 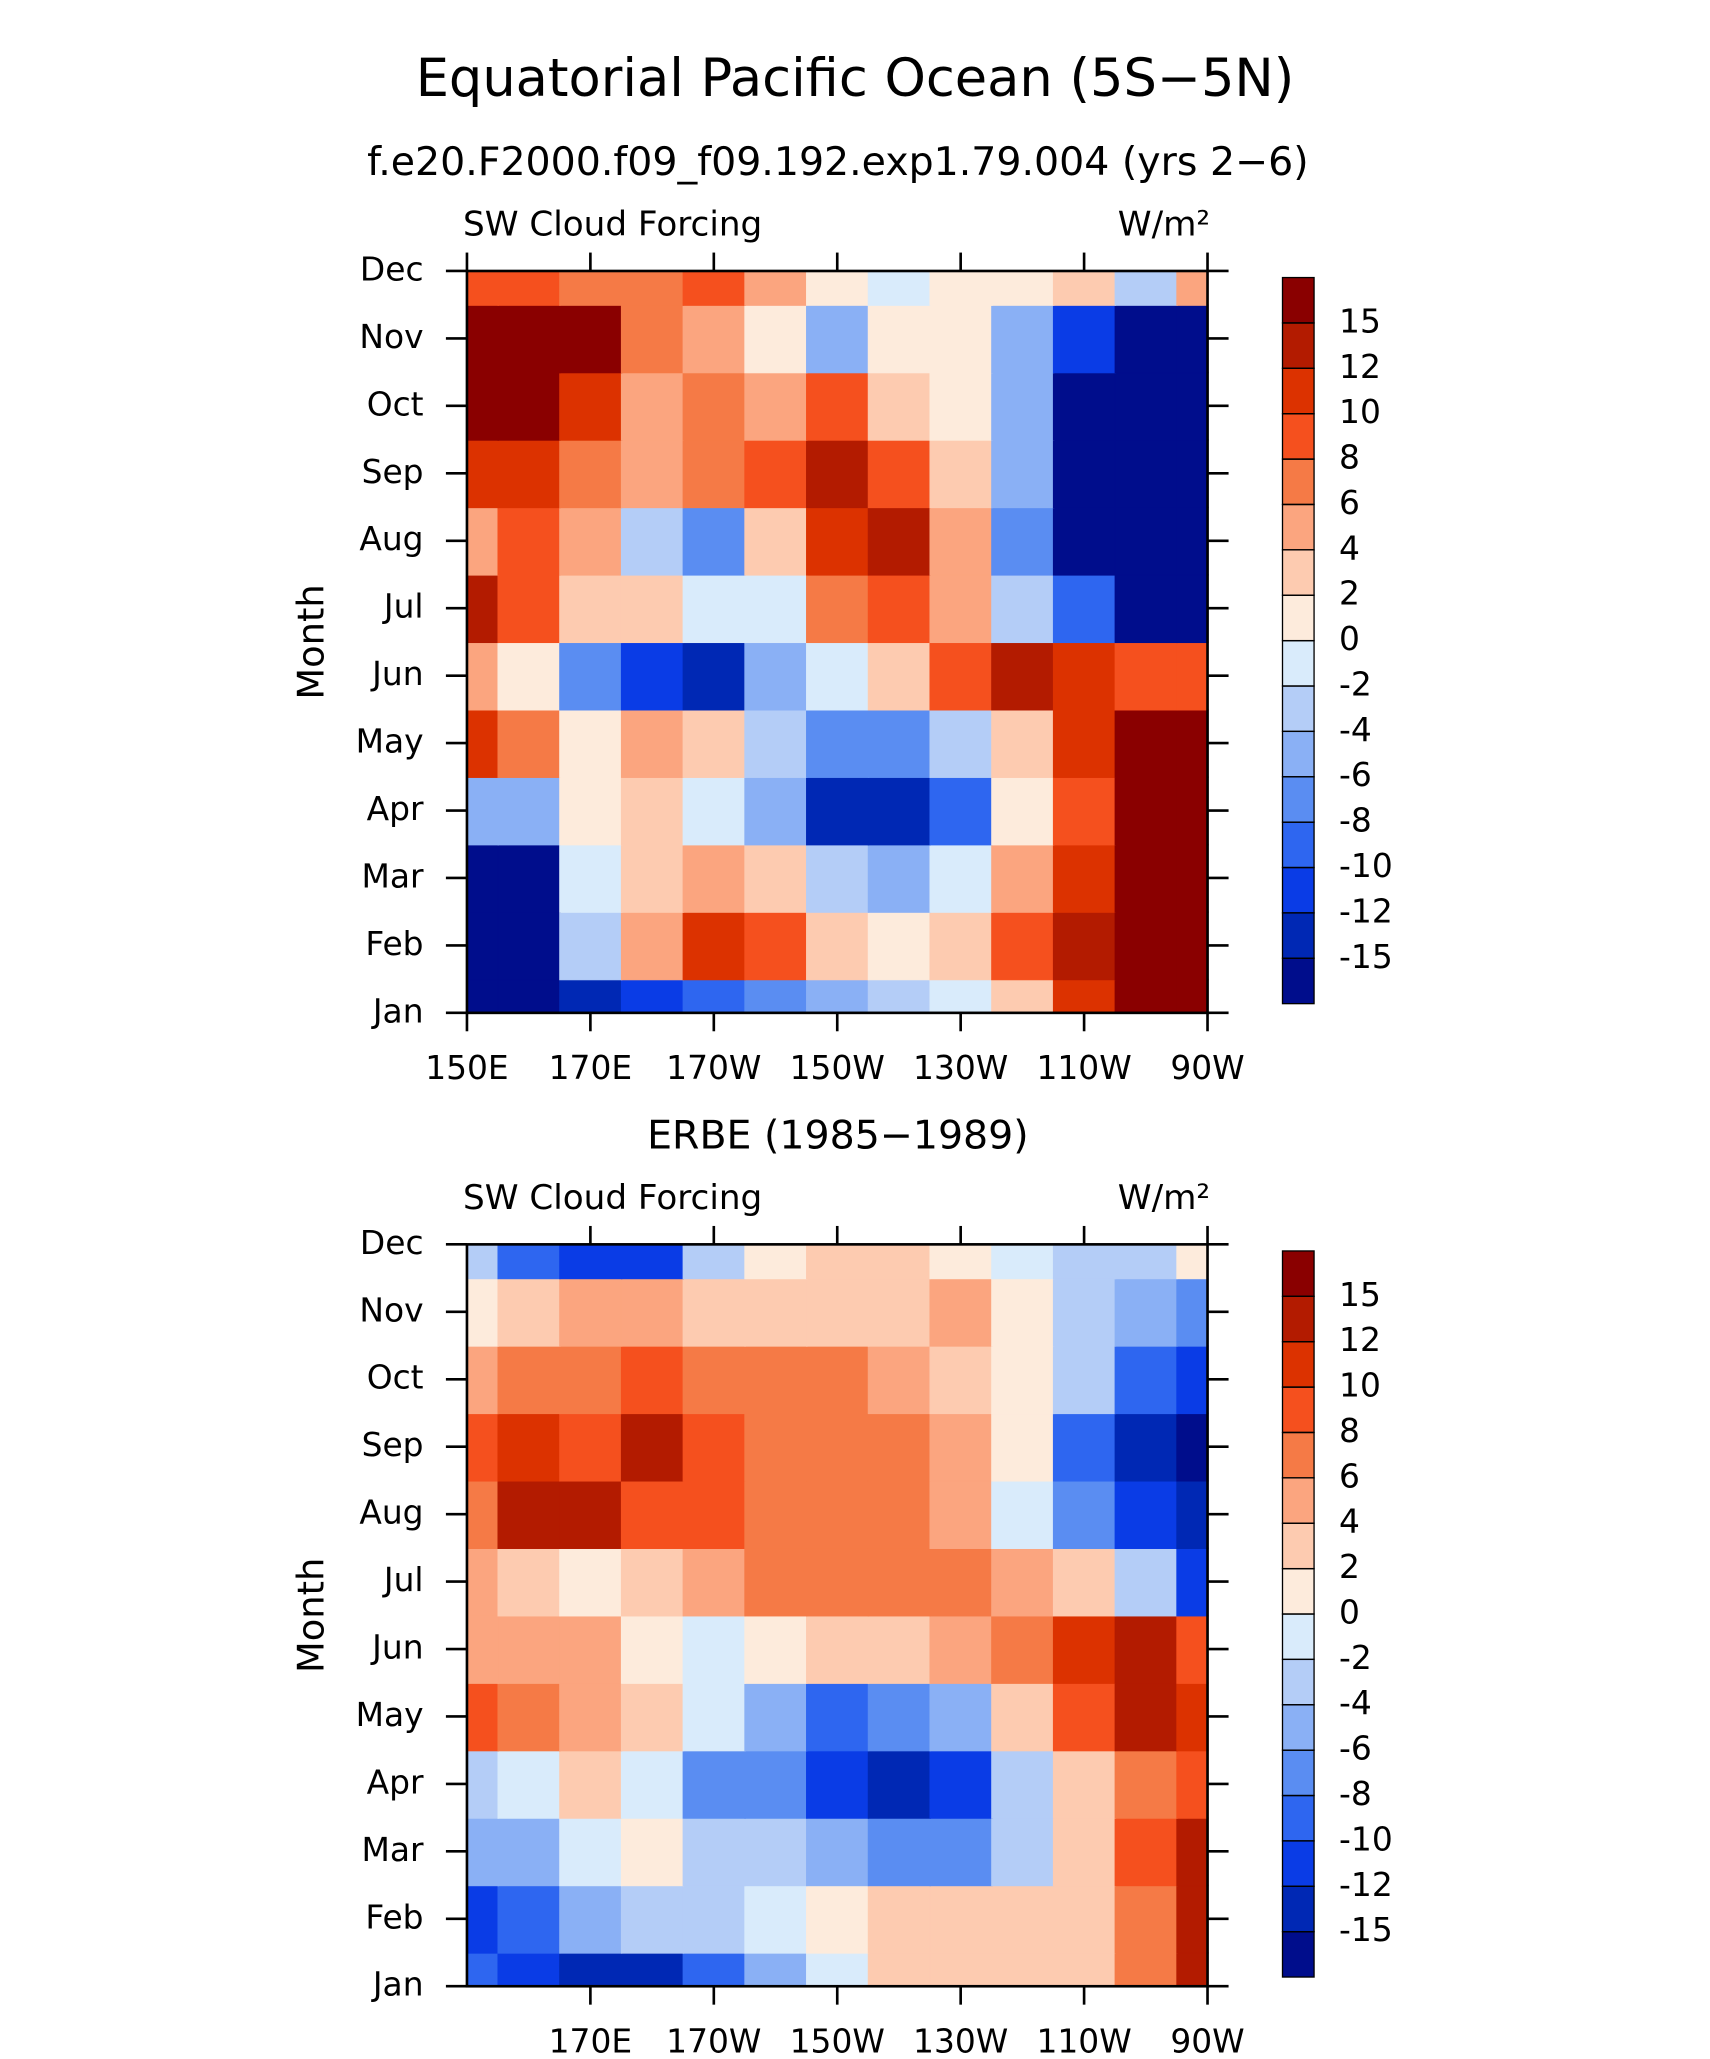 What do you see at coordinates (1360, 320) in the screenshot?
I see `colorbar-label: 15` at bounding box center [1360, 320].